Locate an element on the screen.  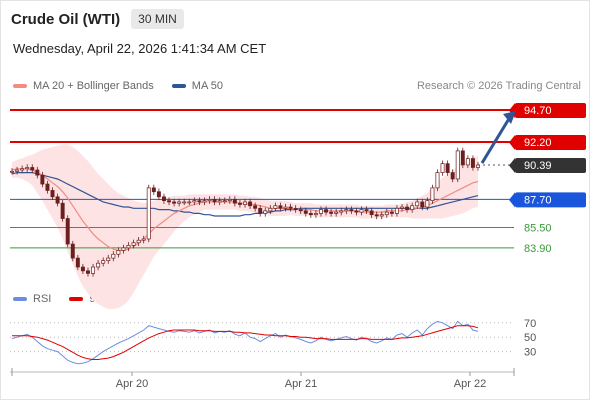
price-legend: MA 20 + Bollinger Bands MA 50 is located at coordinates (127, 86).